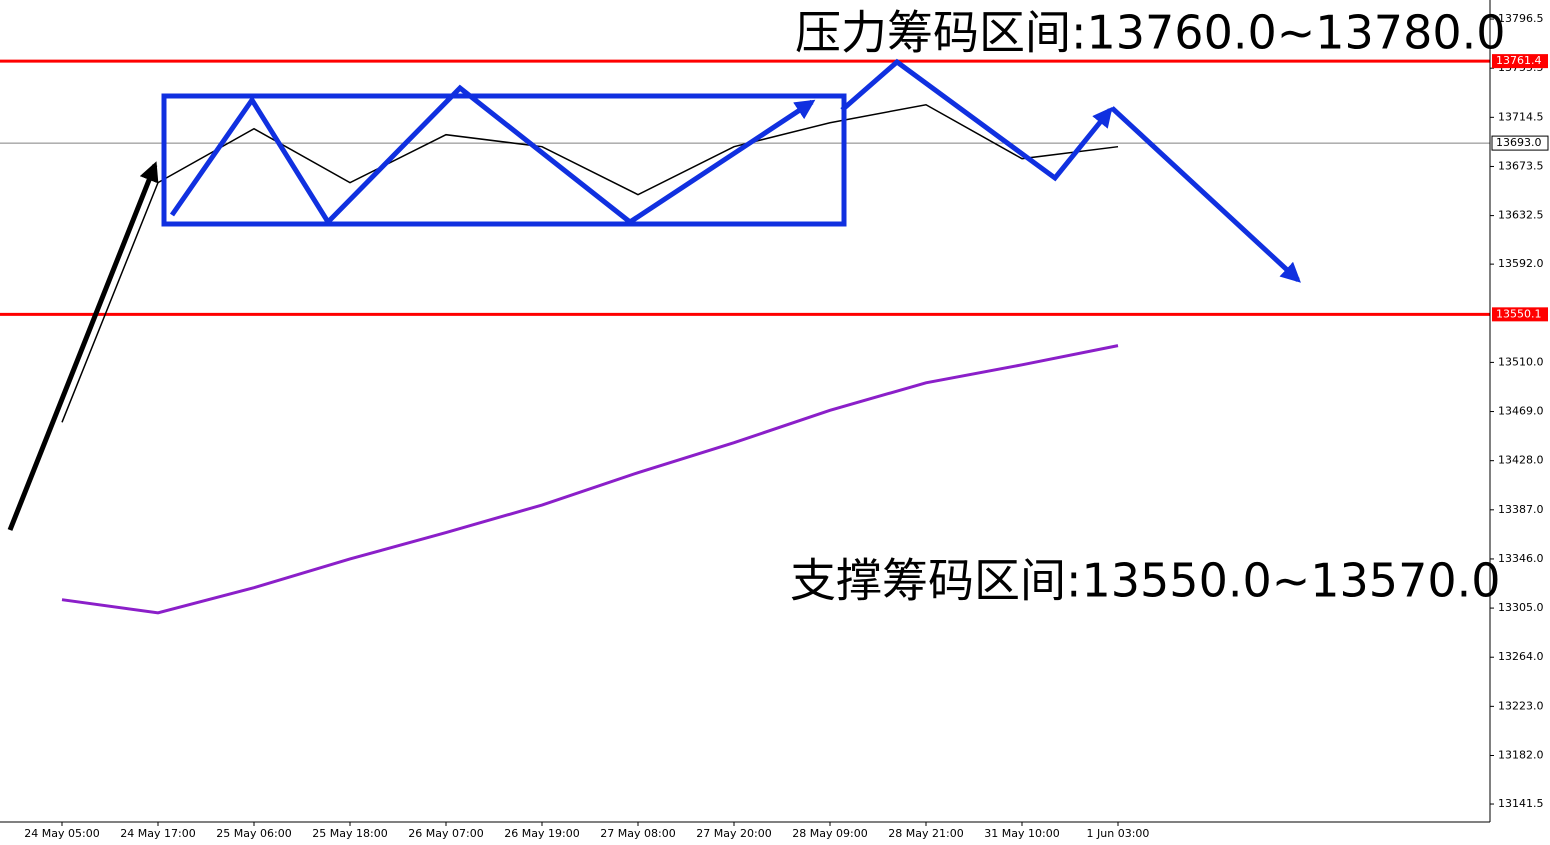 This screenshot has height=845, width=1550. What do you see at coordinates (1521, 165) in the screenshot?
I see `y-tick-label: 13673.5` at bounding box center [1521, 165].